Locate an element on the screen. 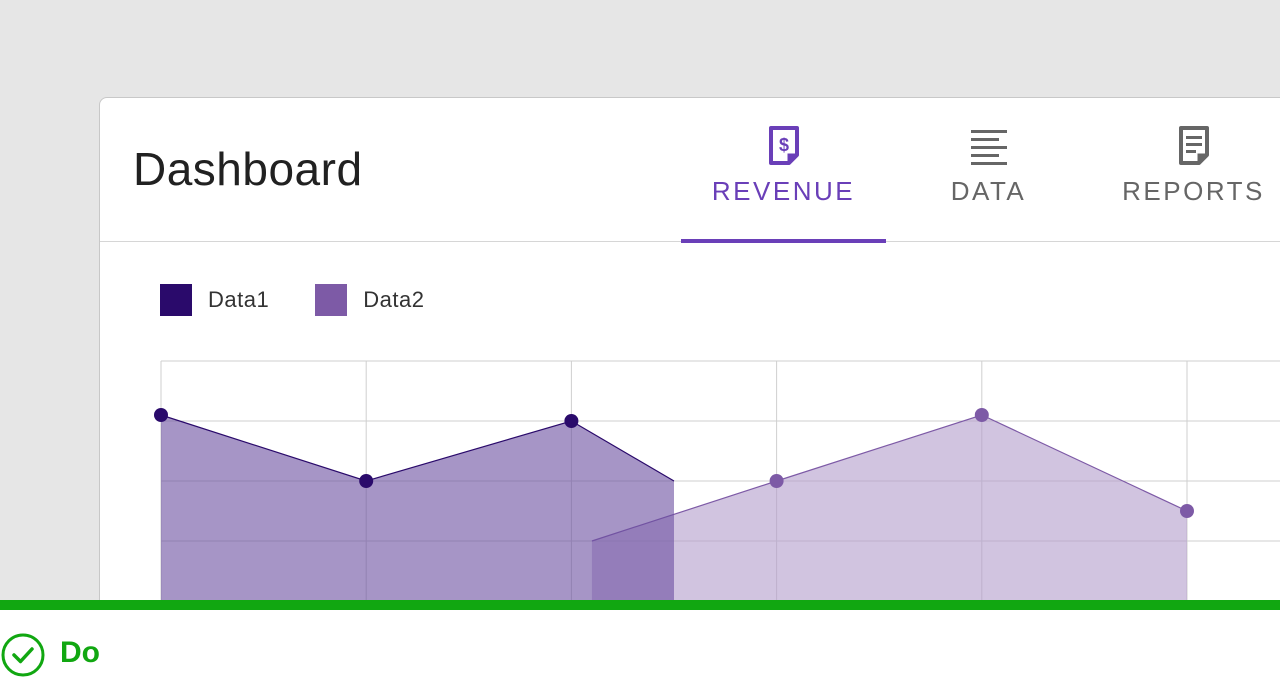  footer: Do is located at coordinates (640, 650).